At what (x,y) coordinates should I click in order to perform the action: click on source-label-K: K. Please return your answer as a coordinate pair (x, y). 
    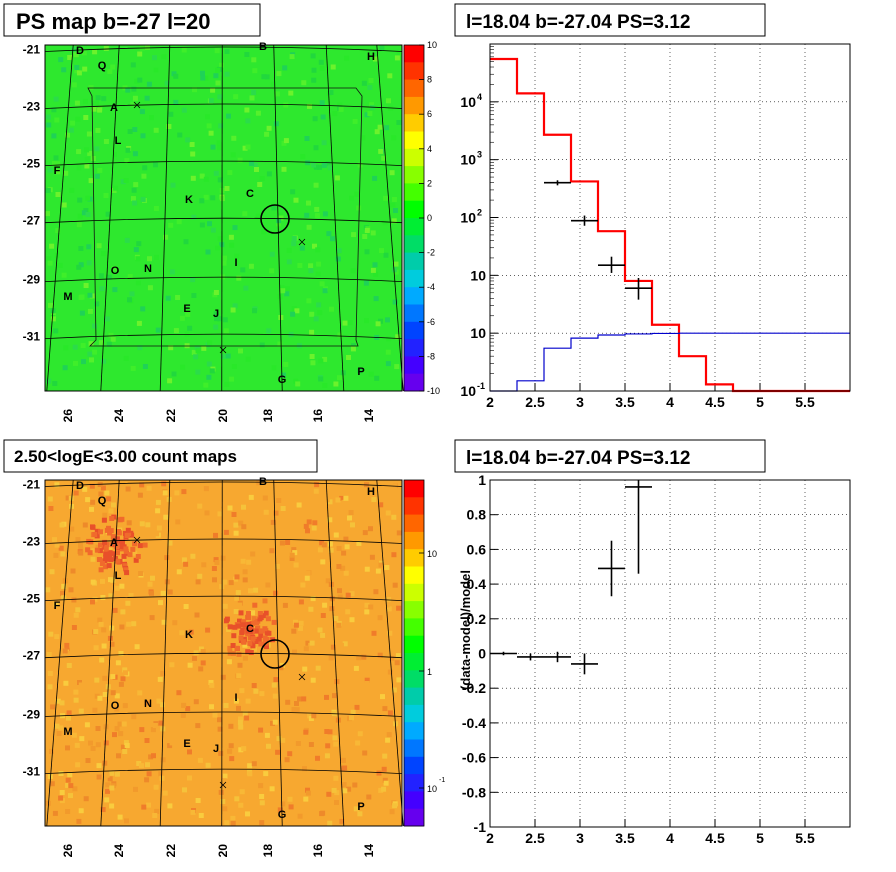
    Looking at the image, I should click on (189, 200).